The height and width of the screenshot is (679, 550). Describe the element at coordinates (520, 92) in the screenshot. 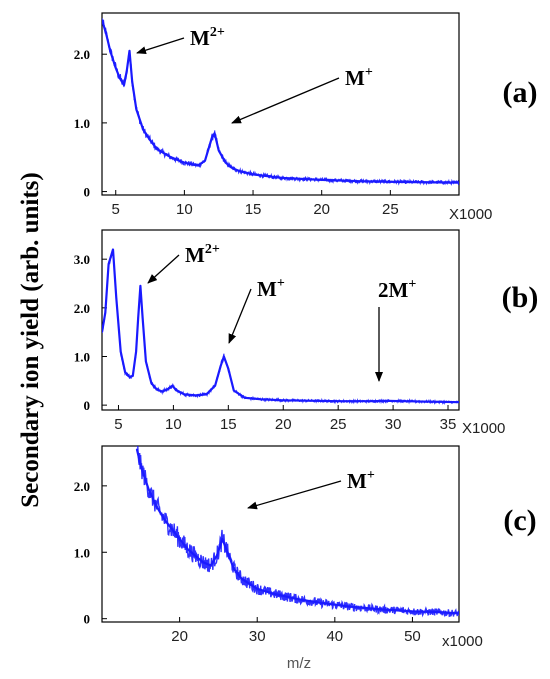

I see `panel-label: (a)` at that location.